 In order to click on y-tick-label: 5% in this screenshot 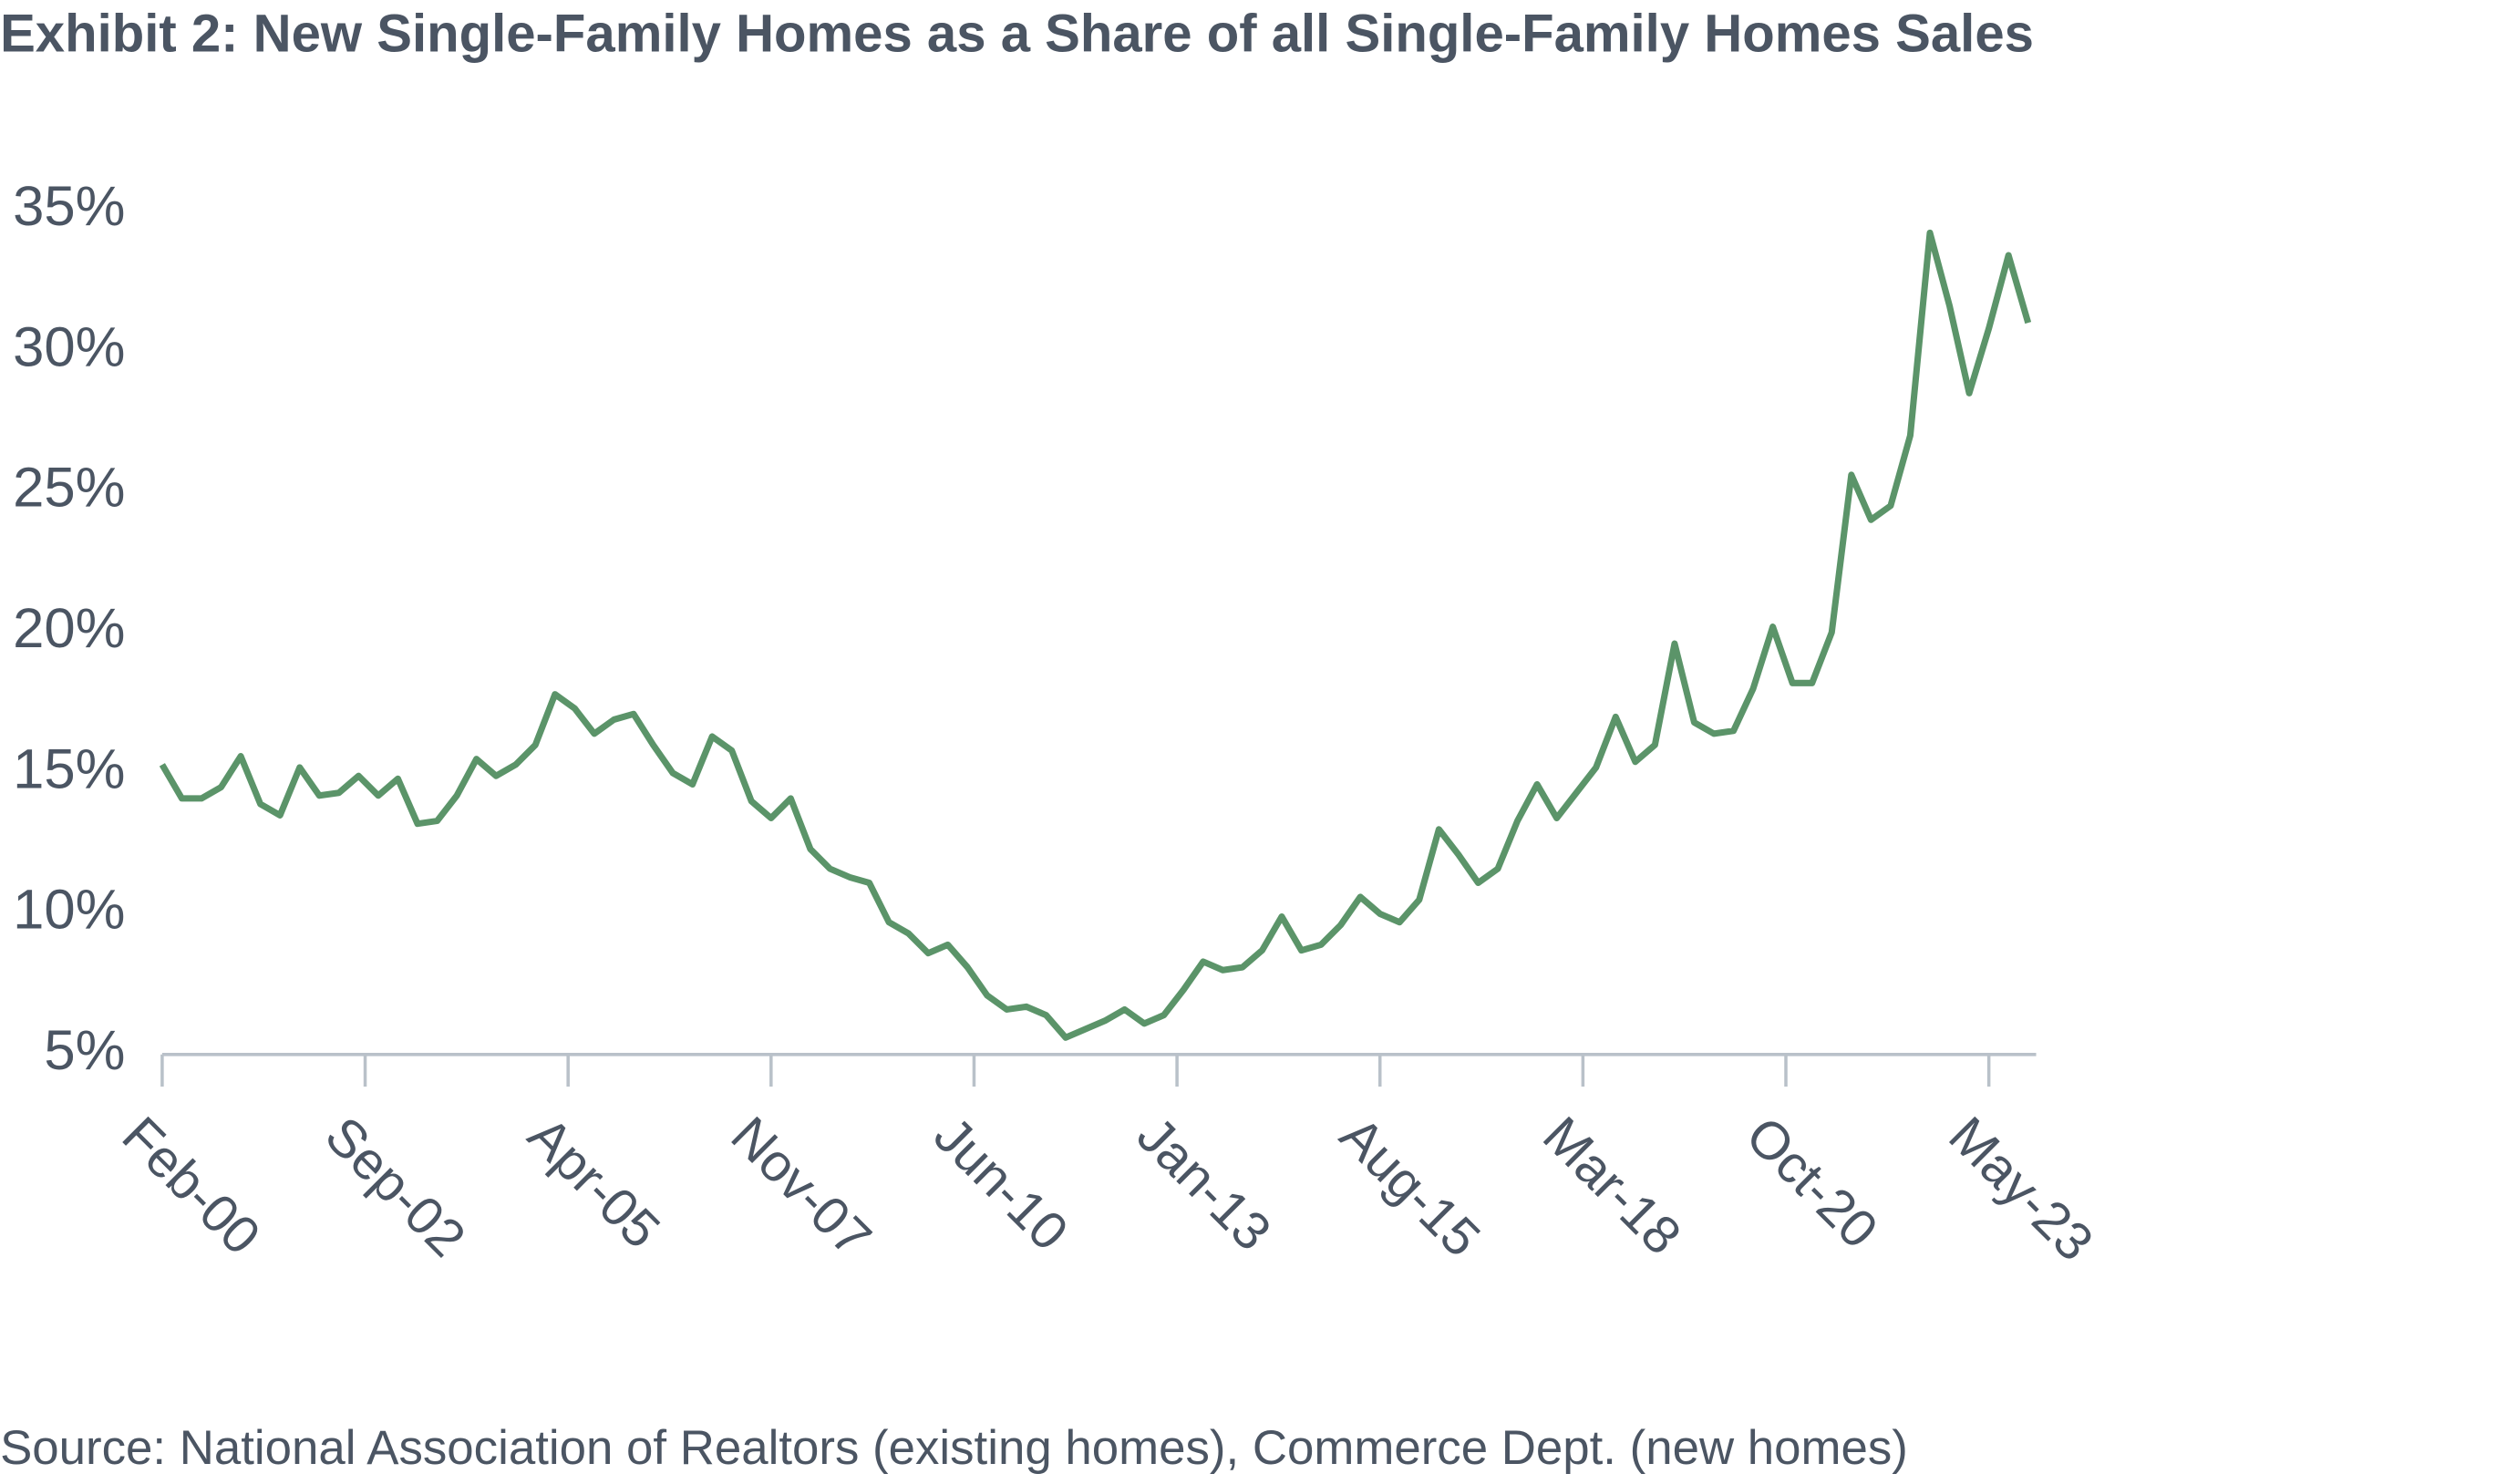, I will do `click(84, 1050)`.